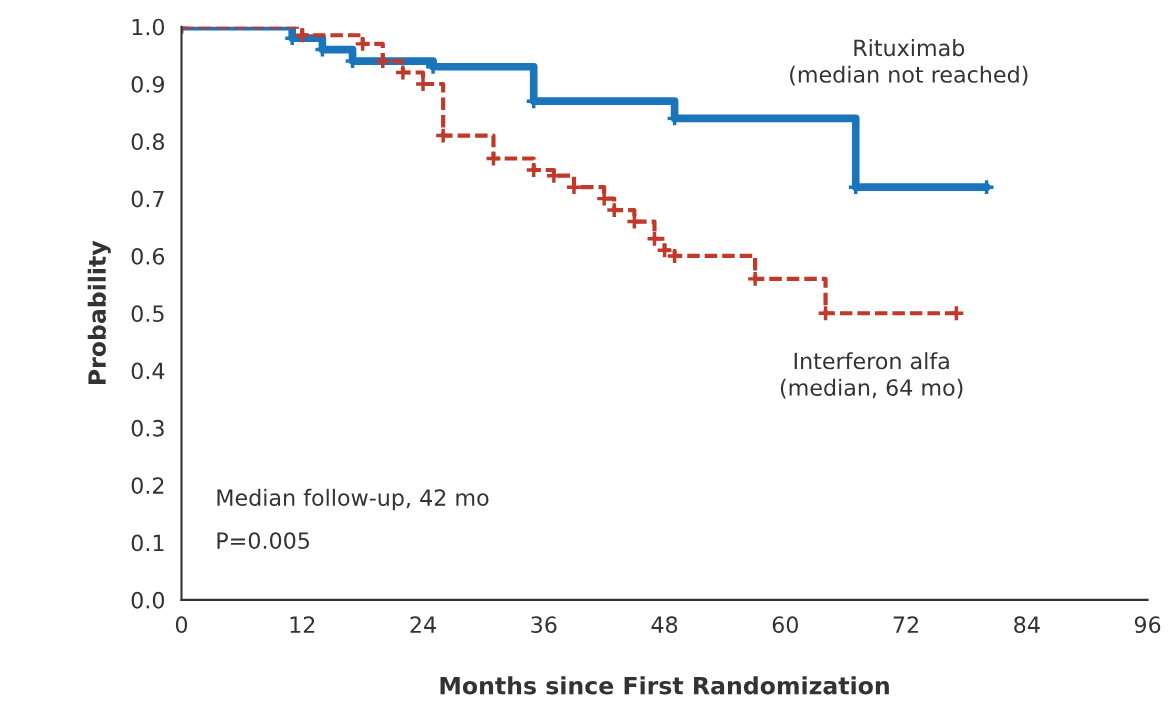 The height and width of the screenshot is (721, 1171). What do you see at coordinates (353, 499) in the screenshot?
I see `annotation: Median follow-up, 42 mo` at bounding box center [353, 499].